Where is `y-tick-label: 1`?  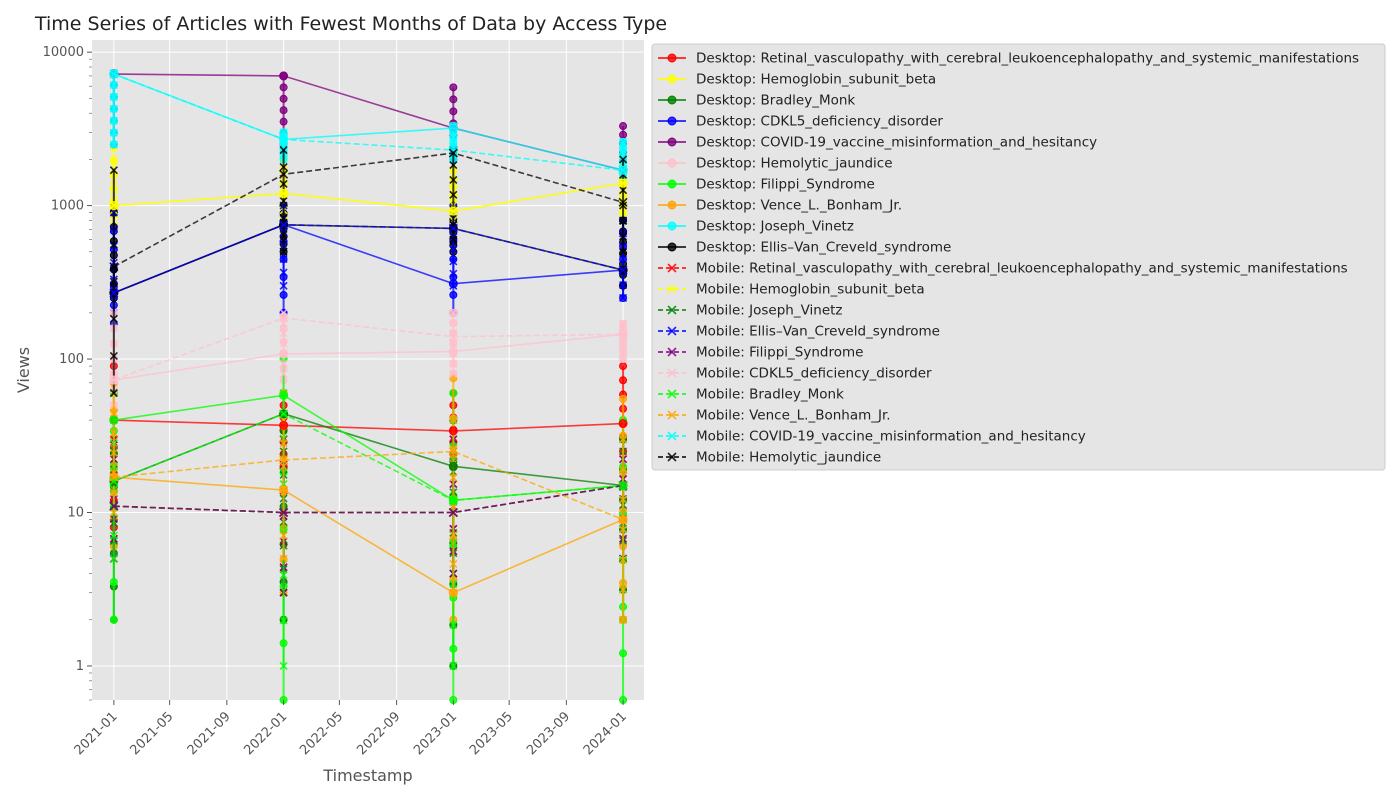 y-tick-label: 1 is located at coordinates (80, 666).